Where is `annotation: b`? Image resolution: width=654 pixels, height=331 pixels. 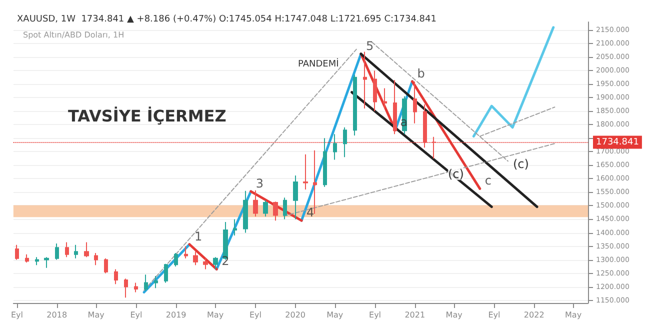
annotation: b is located at coordinates (421, 73).